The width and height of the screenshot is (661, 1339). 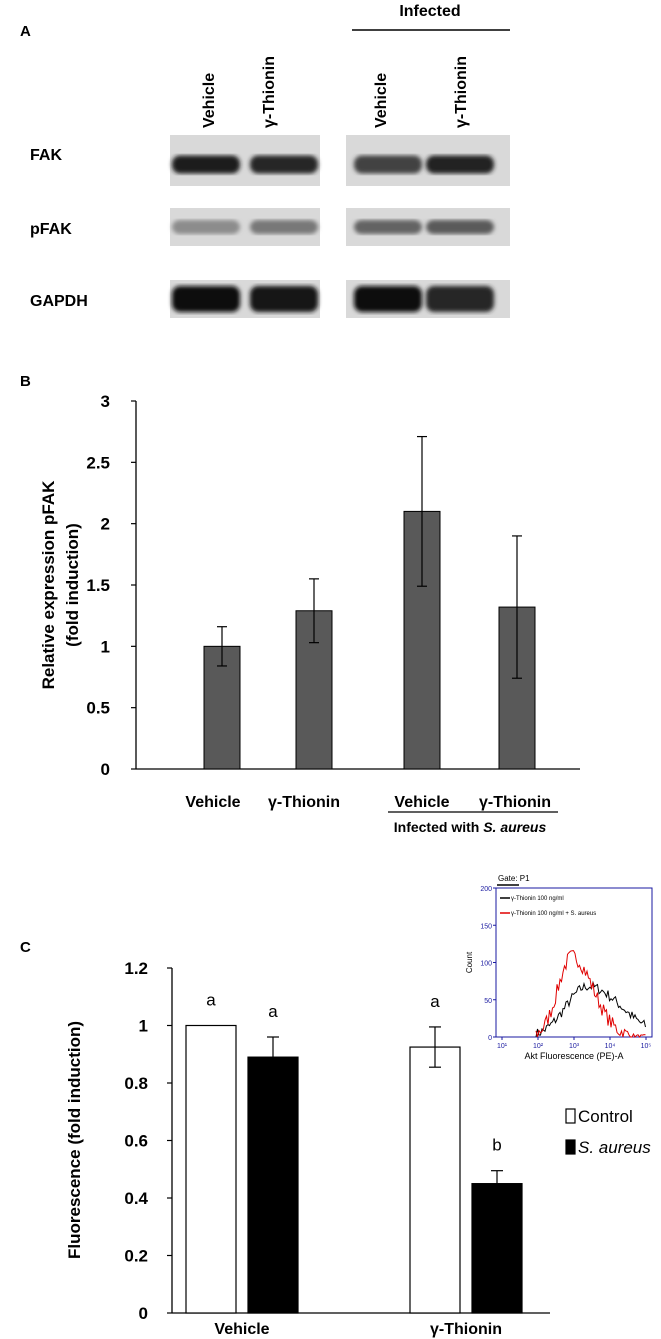 I want to click on inset-histogram-red, so click(x=590, y=994).